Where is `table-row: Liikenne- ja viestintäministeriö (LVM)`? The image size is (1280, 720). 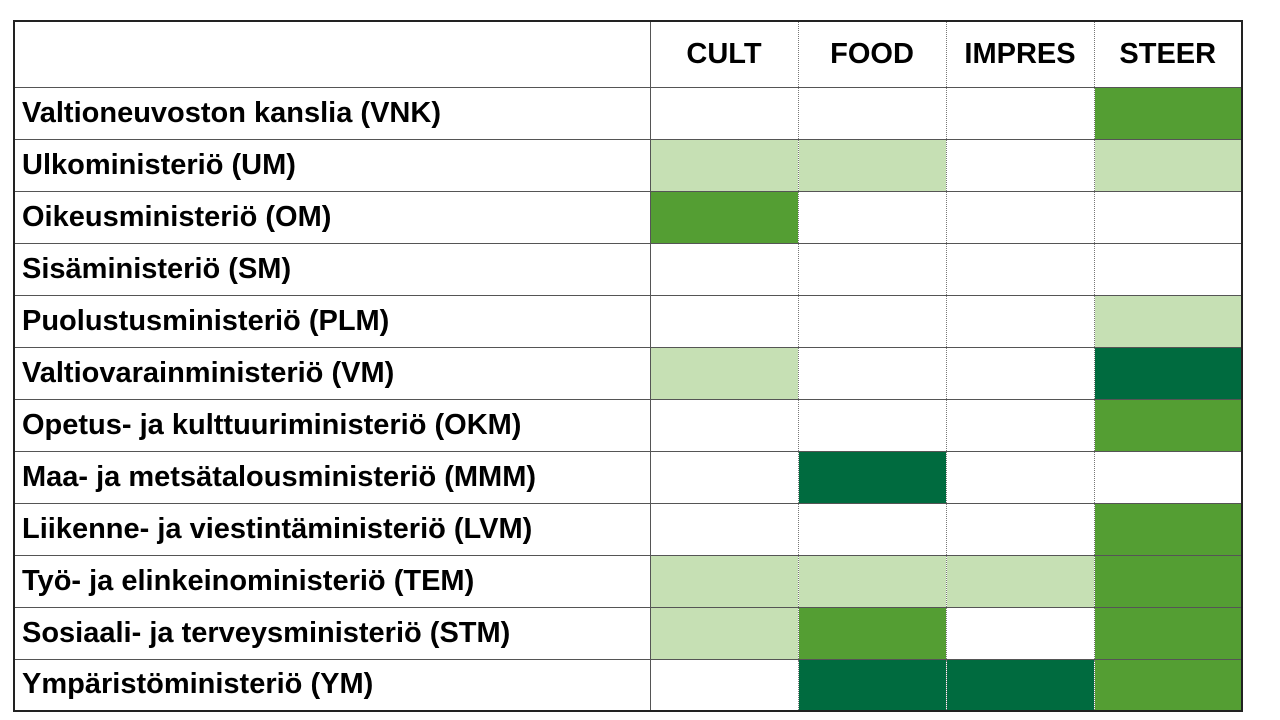
table-row: Liikenne- ja viestintäministeriö (LVM) is located at coordinates (628, 529).